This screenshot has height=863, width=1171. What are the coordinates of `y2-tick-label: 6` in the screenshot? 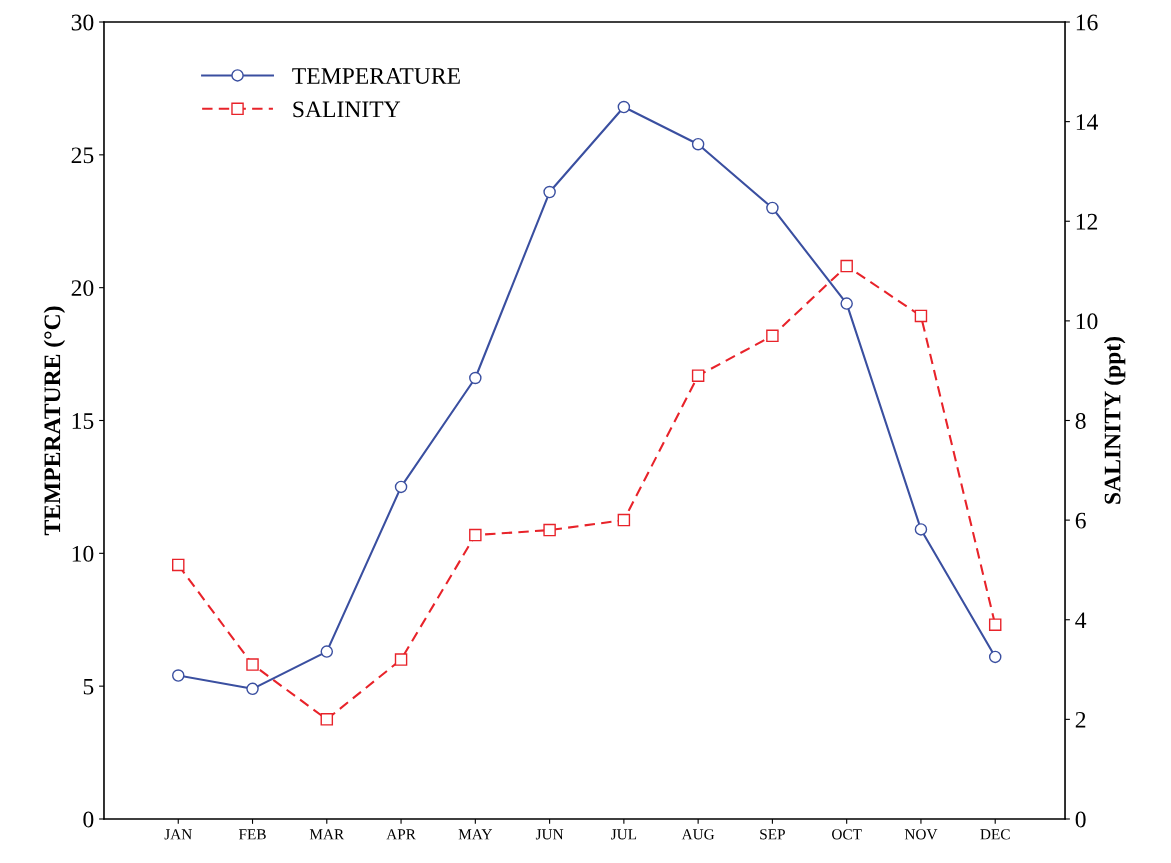 It's located at (1080, 520).